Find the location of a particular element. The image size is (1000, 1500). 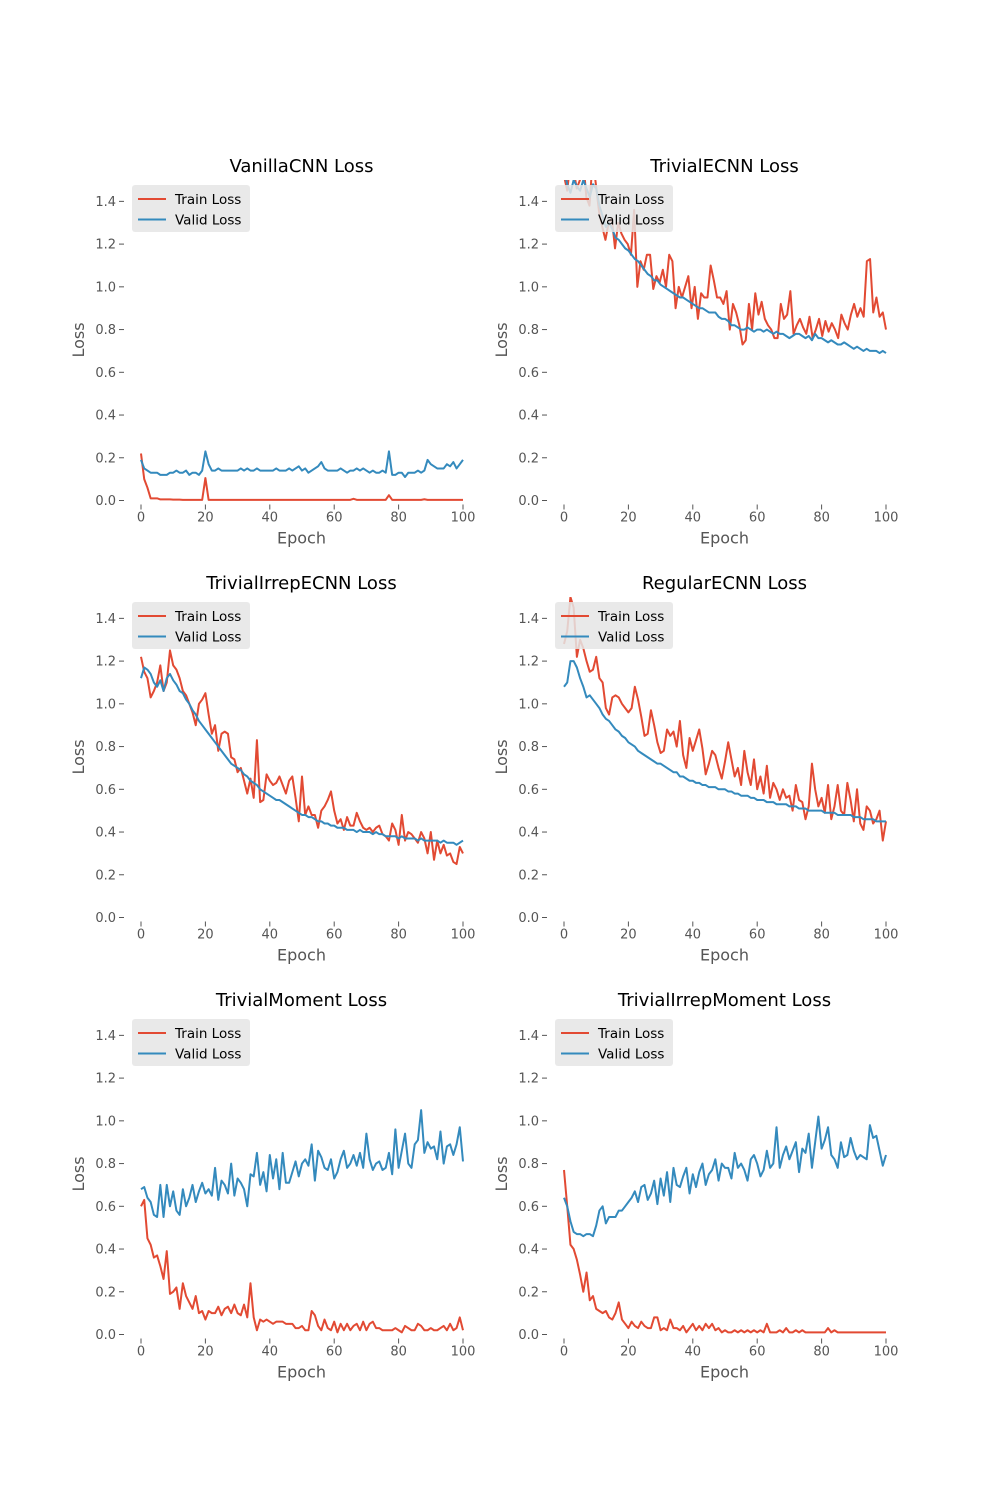

chart-title: VanillaCNN Loss is located at coordinates (301, 166).